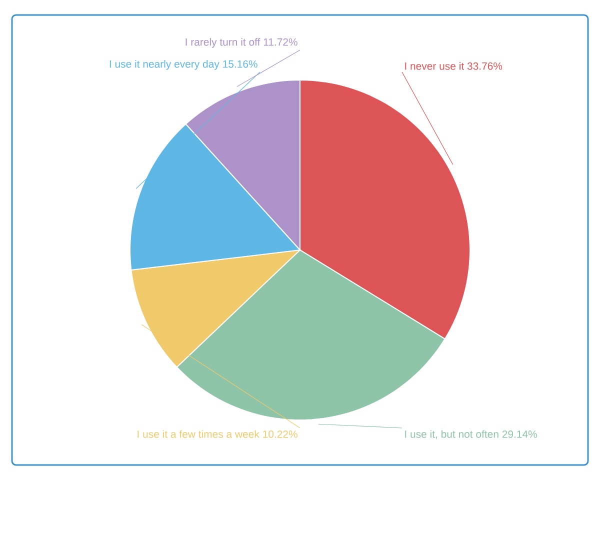 The height and width of the screenshot is (548, 600). Describe the element at coordinates (280, 434) in the screenshot. I see `data-label: 10.22%` at that location.